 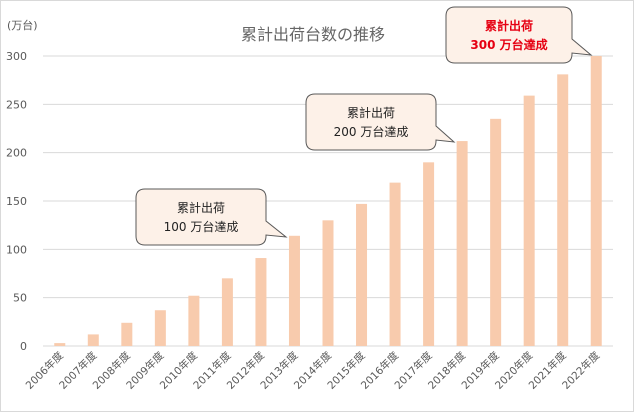 I want to click on y-axis-ticks: 0 50 100 150 200 250 300, so click(x=16, y=201).